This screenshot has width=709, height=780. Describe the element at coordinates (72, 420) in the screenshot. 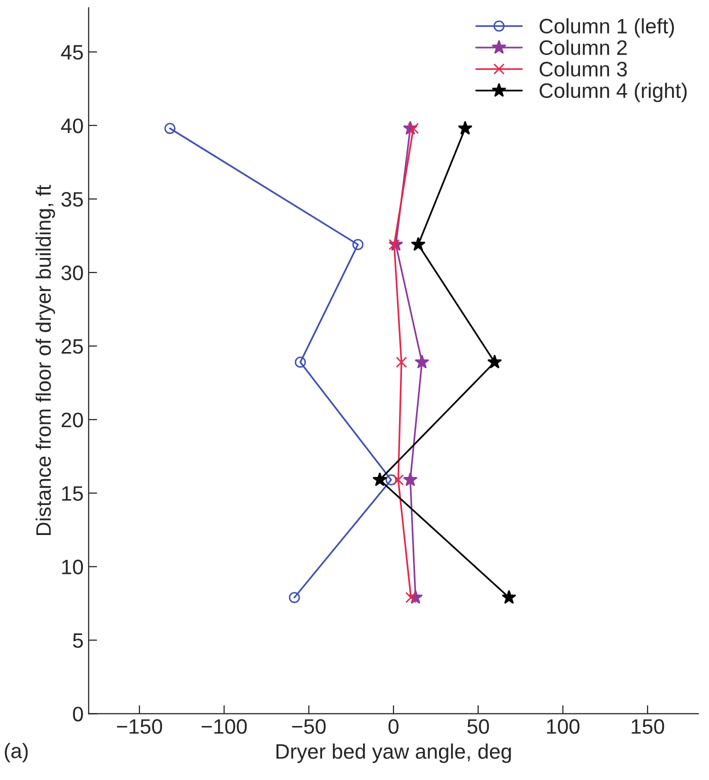

I see `y-tick-label: 20` at that location.